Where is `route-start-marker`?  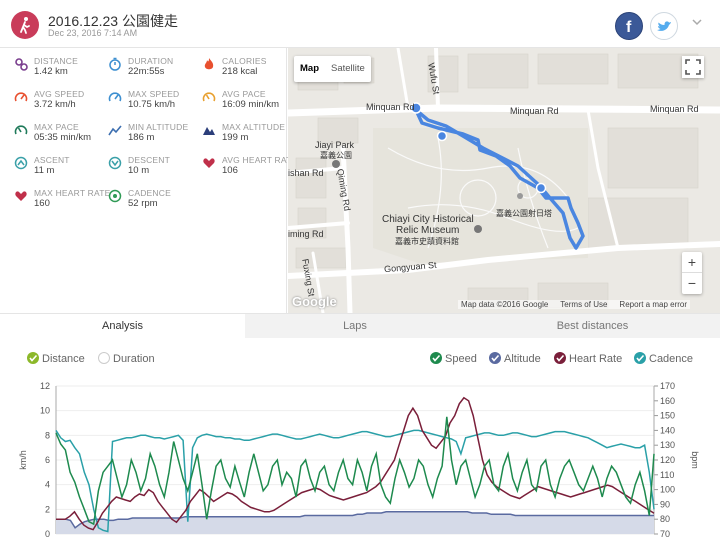
route-start-marker is located at coordinates (416, 108).